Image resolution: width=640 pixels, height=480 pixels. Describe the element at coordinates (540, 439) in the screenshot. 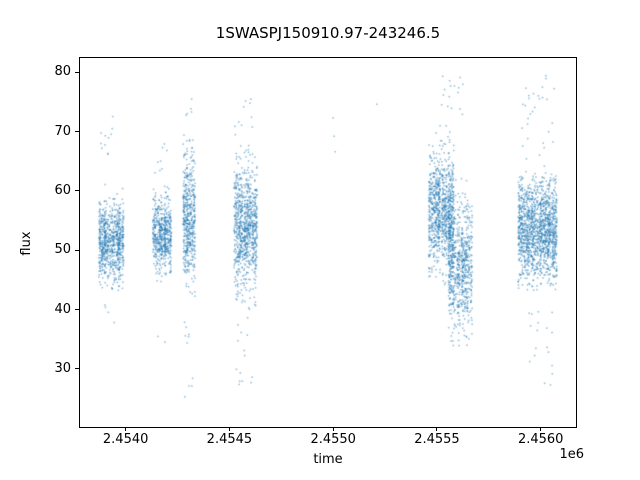

I see `x-tick-label: 2.4560` at that location.